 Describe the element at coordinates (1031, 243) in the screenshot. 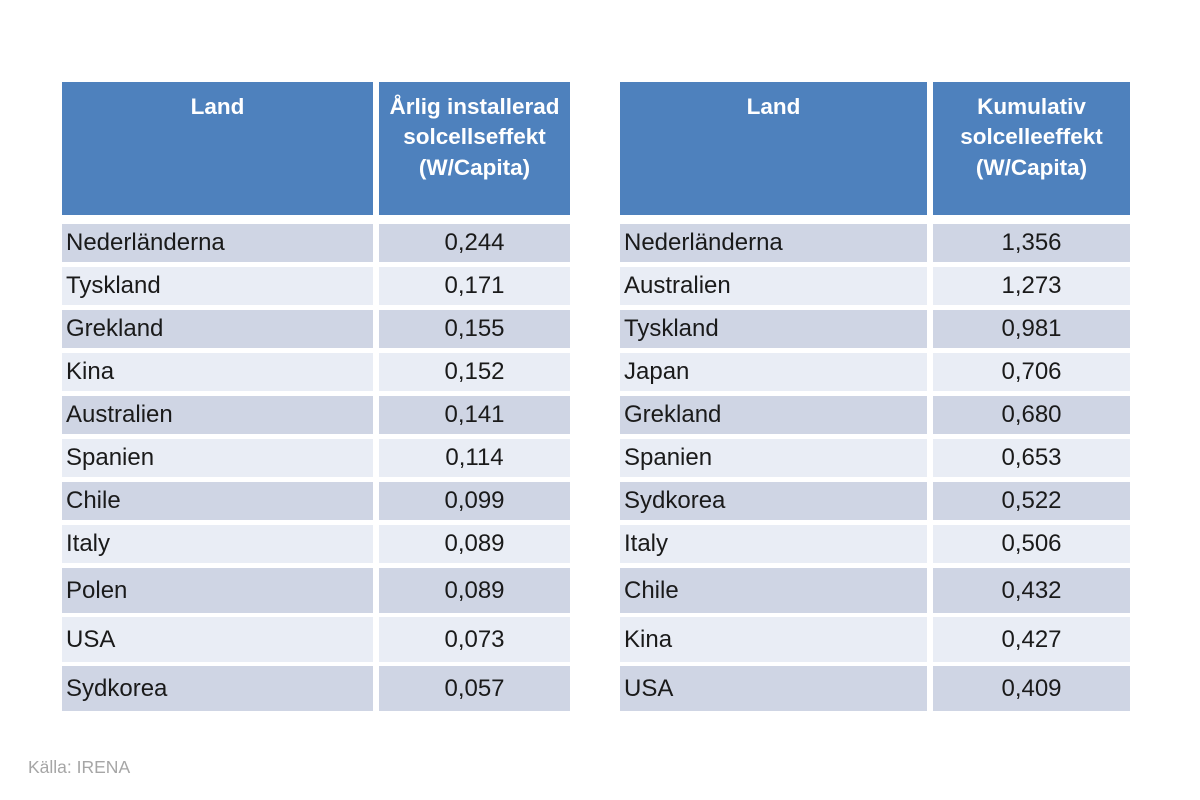

I see `value-cell: 1,356` at that location.